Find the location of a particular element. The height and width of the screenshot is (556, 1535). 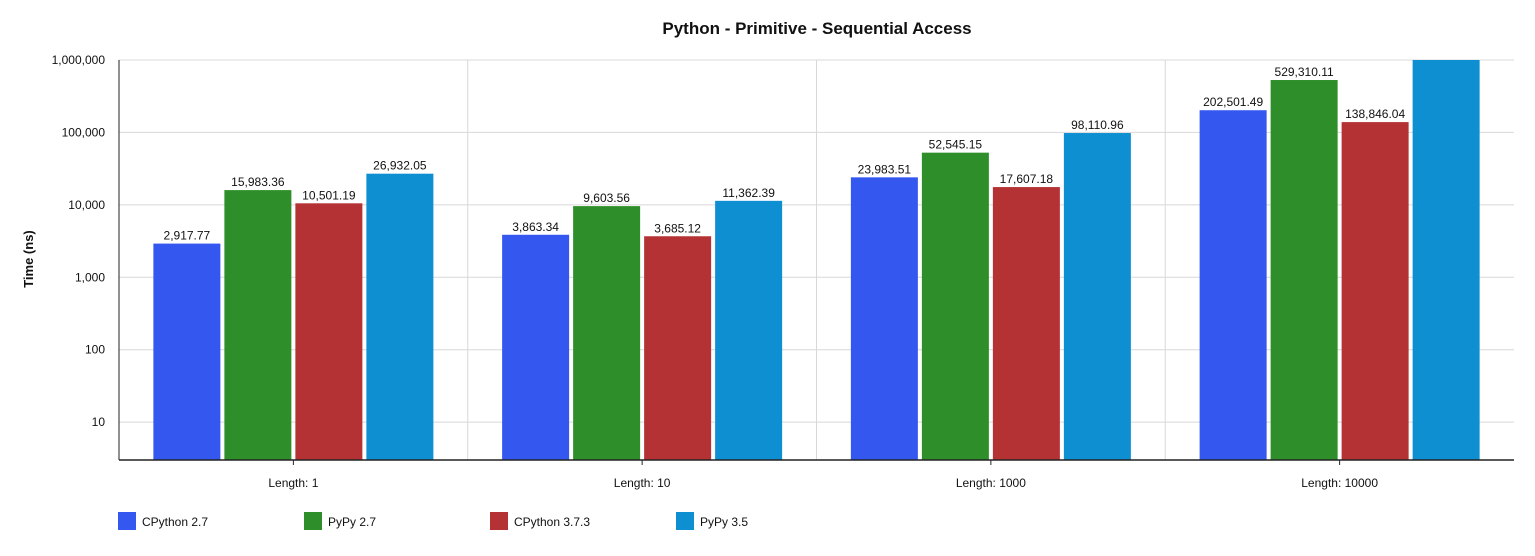

data-label: 3,685.12 is located at coordinates (677, 228).